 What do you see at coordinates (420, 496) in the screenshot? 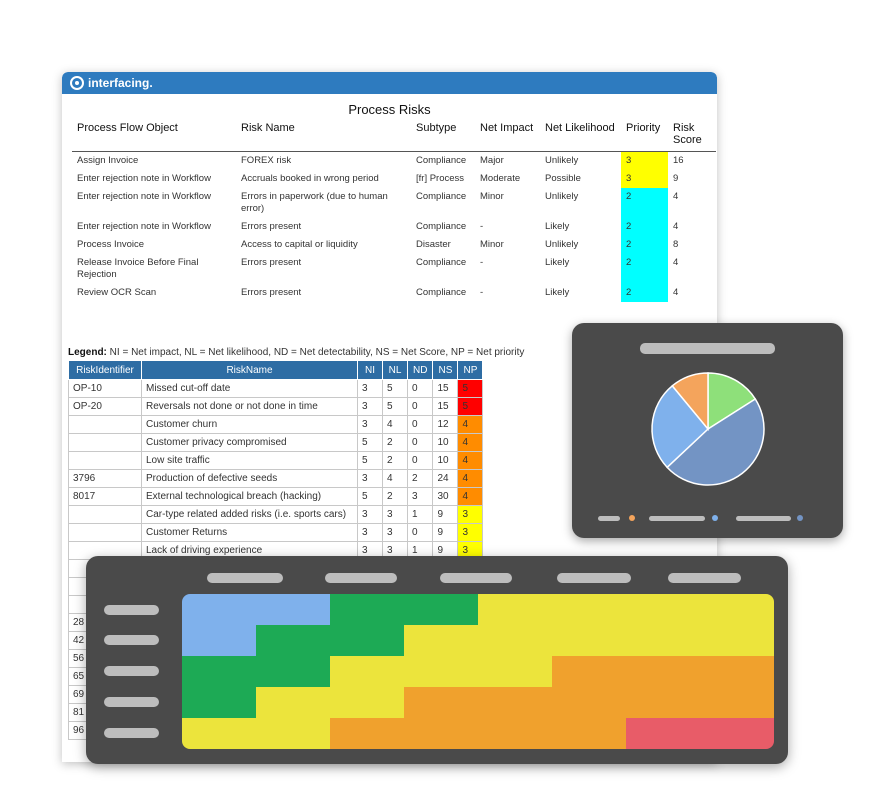
I see `cell-nd: 3` at bounding box center [420, 496].